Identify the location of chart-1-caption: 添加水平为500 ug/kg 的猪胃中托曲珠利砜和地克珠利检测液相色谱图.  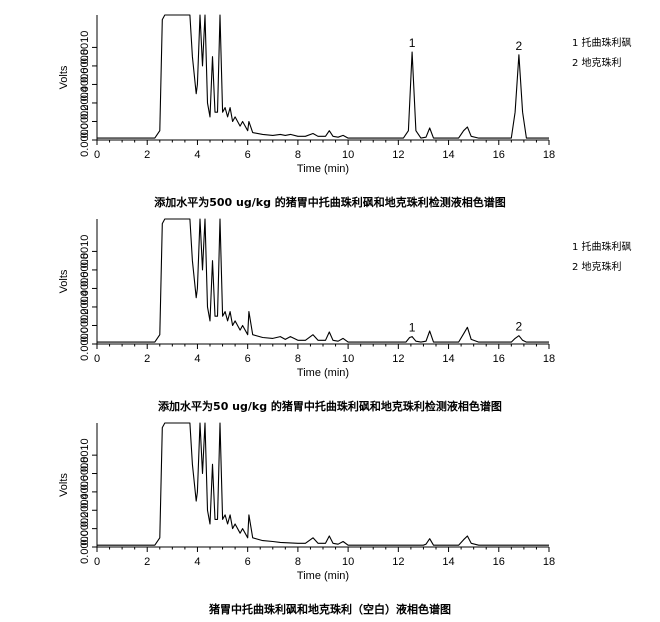
(330, 202).